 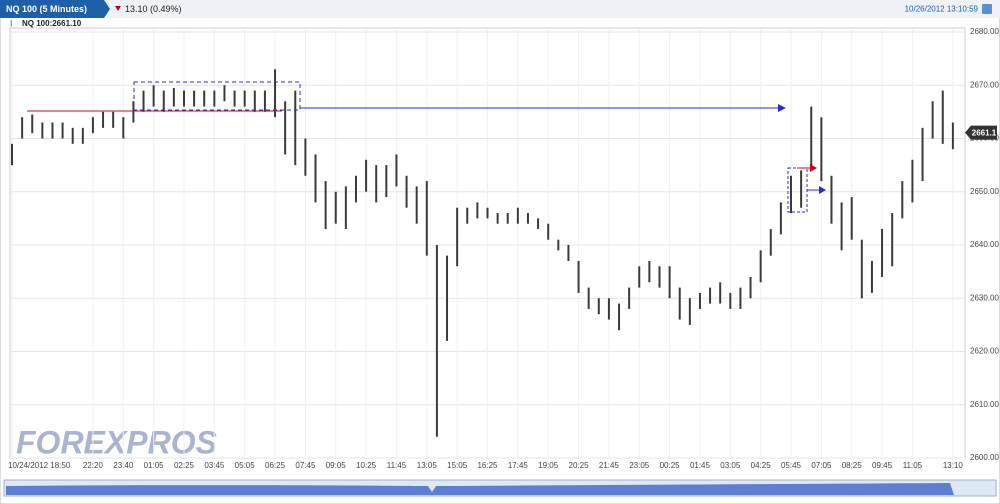 What do you see at coordinates (480, 489) in the screenshot?
I see `navigator-area` at bounding box center [480, 489].